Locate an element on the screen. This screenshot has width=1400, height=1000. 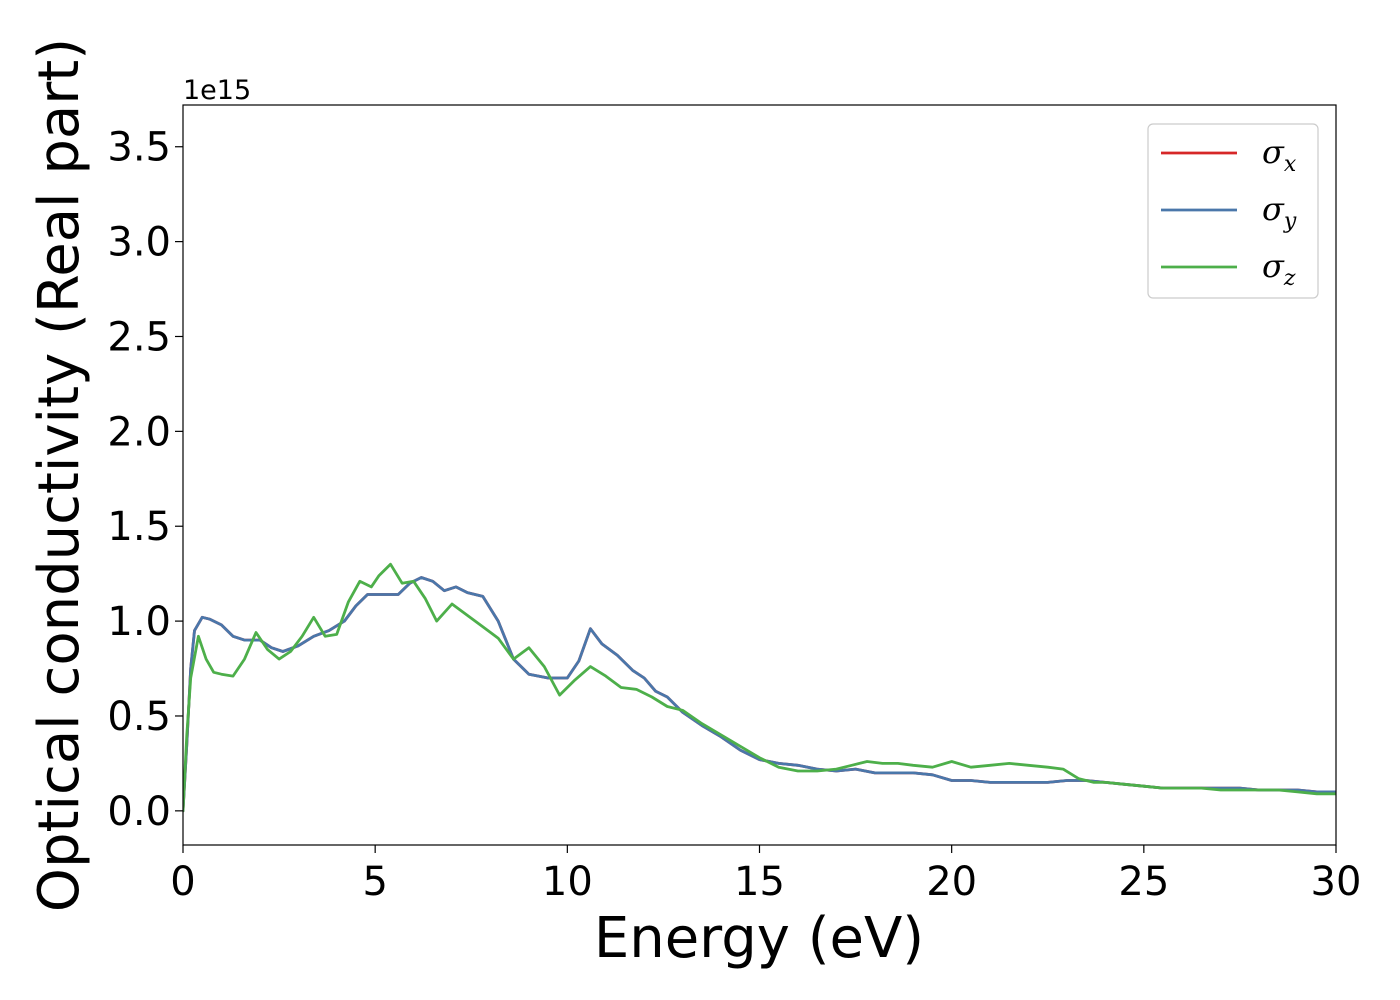
x-tick-label: 15 is located at coordinates (759, 882).